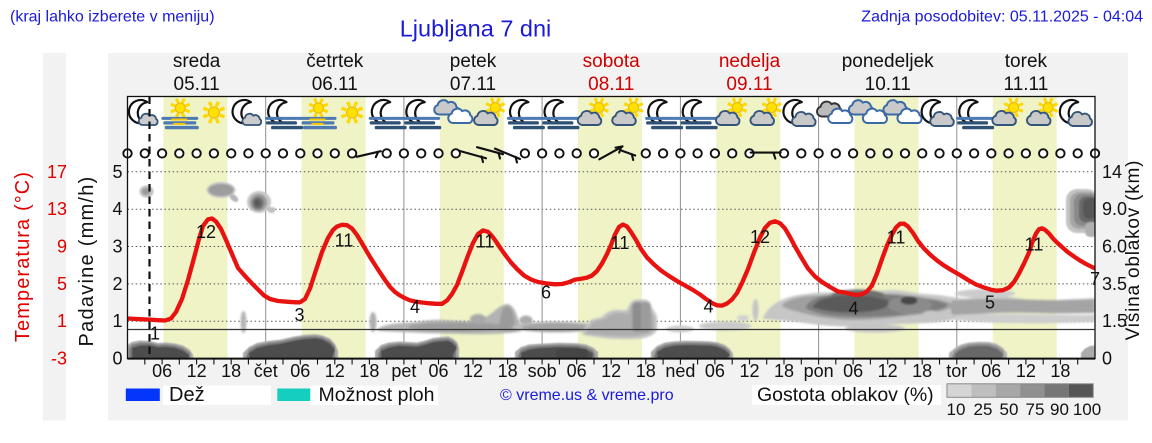 The width and height of the screenshot is (1152, 443). What do you see at coordinates (611, 61) in the screenshot?
I see `svg-text: sobota` at bounding box center [611, 61].